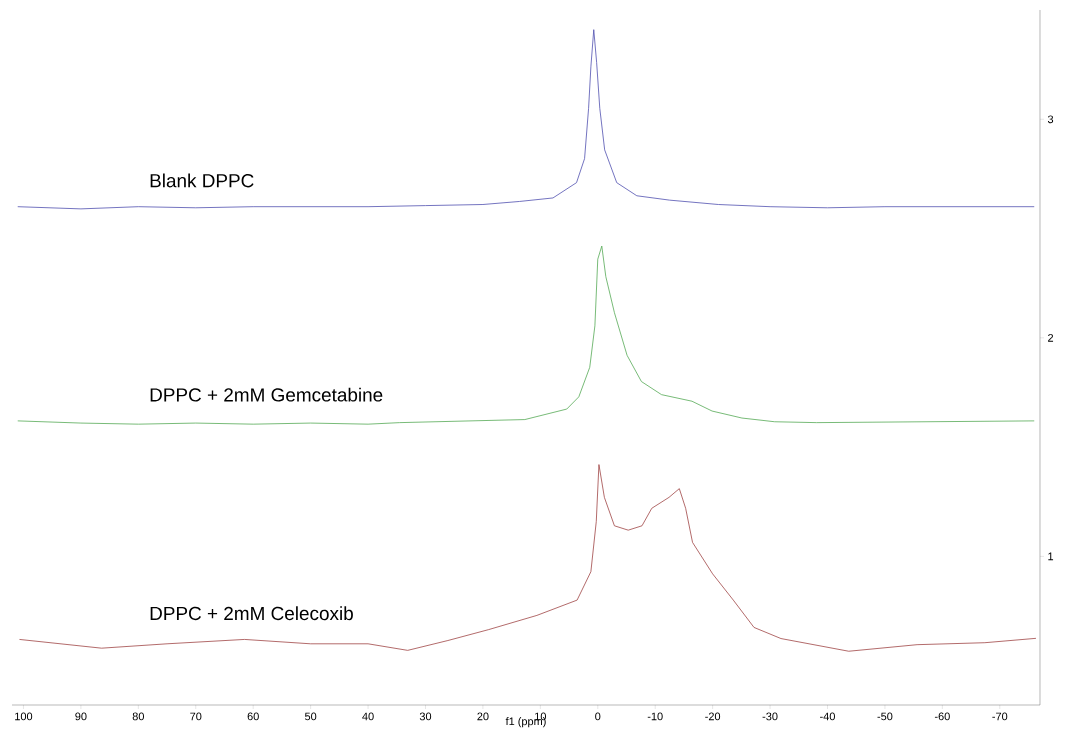 Image resolution: width=1065 pixels, height=742 pixels. What do you see at coordinates (425, 716) in the screenshot?
I see `x-tick-label: 30` at bounding box center [425, 716].